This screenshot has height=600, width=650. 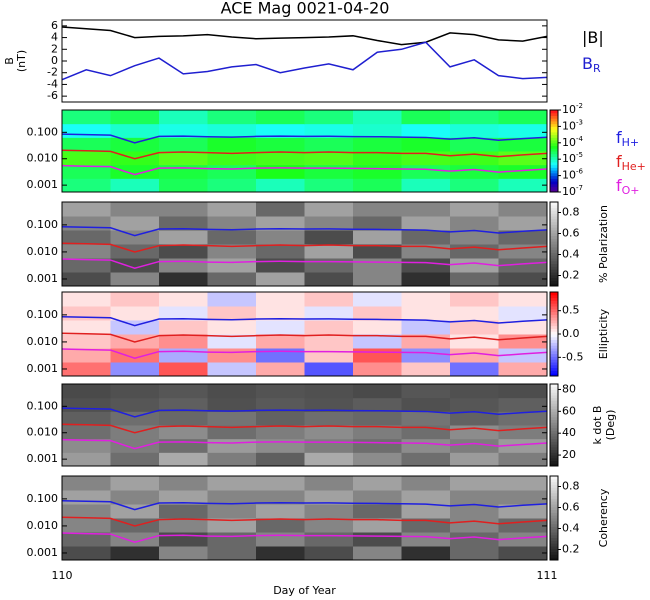 I want to click on colorbar-tick-label: 0.2, so click(x=571, y=275).